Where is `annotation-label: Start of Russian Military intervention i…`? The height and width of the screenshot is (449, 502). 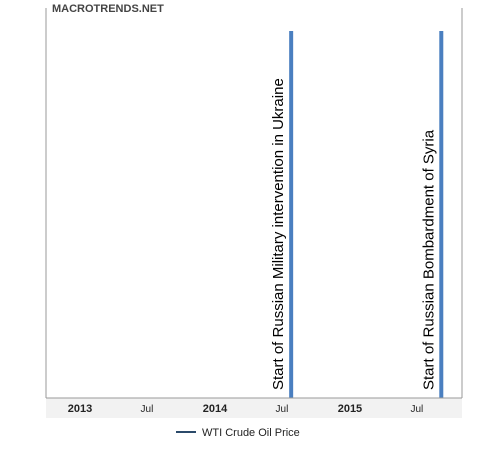
annotation-label: Start of Russian Military intervention i… is located at coordinates (278, 234).